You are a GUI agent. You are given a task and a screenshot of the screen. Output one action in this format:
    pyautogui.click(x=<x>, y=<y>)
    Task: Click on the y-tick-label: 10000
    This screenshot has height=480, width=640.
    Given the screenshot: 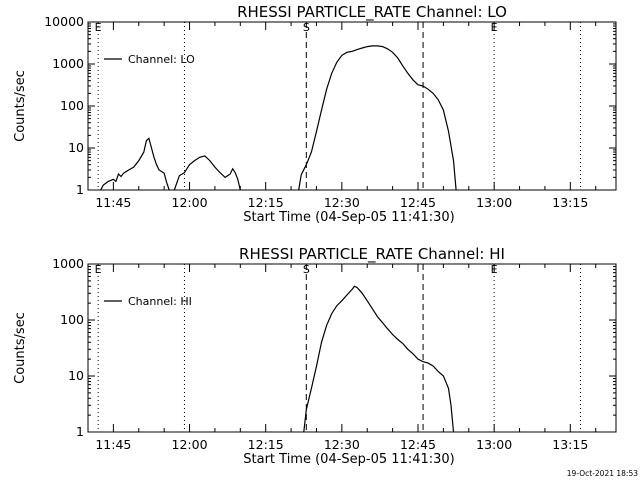 What is the action you would take?
    pyautogui.click(x=64, y=21)
    